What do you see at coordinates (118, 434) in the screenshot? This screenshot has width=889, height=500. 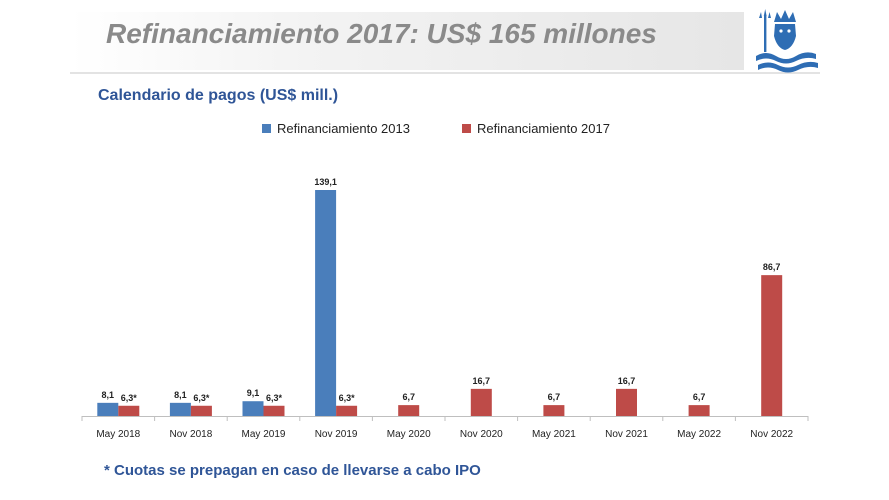 I see `x-tick-label: May 2018` at bounding box center [118, 434].